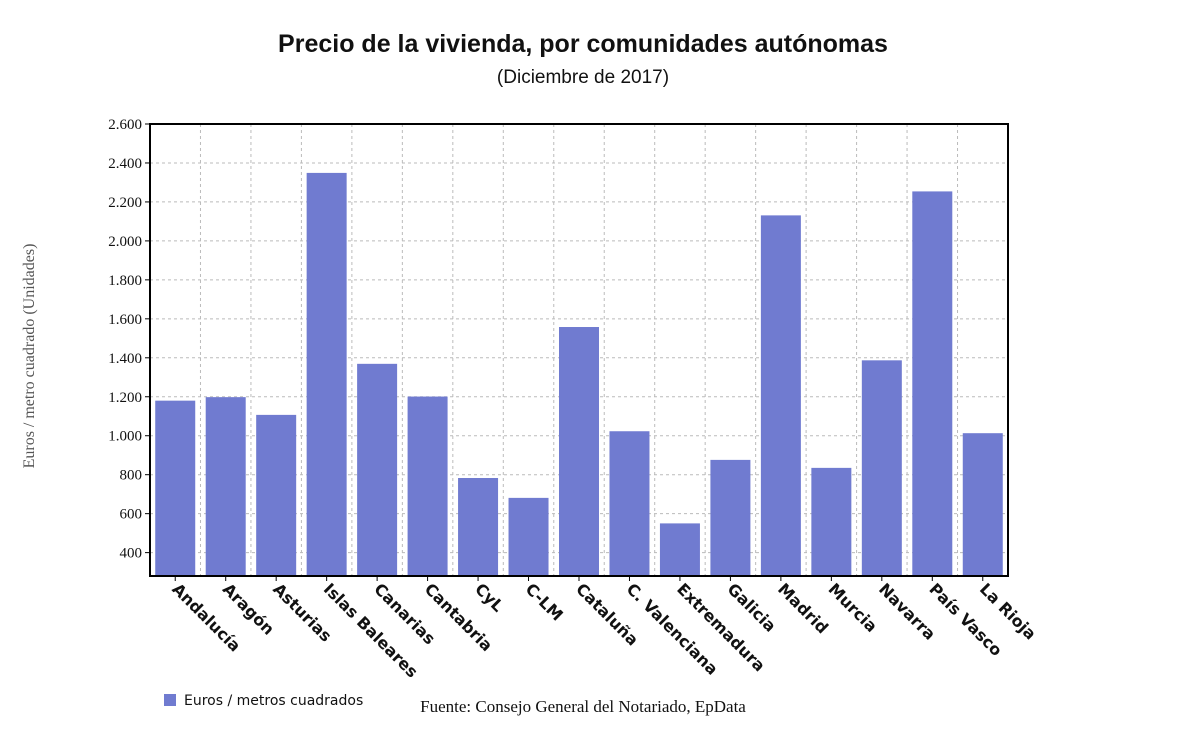 This screenshot has width=1200, height=740. What do you see at coordinates (544, 601) in the screenshot?
I see `x-tick-label: C-LM` at bounding box center [544, 601].